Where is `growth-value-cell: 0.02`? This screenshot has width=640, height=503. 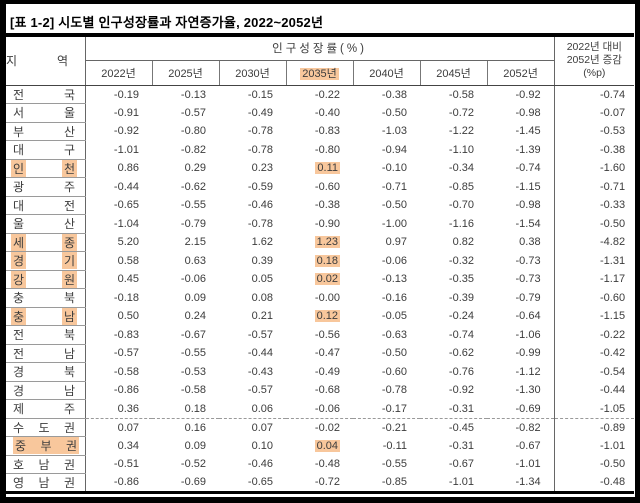 growth-value-cell: 0.02 is located at coordinates (319, 279).